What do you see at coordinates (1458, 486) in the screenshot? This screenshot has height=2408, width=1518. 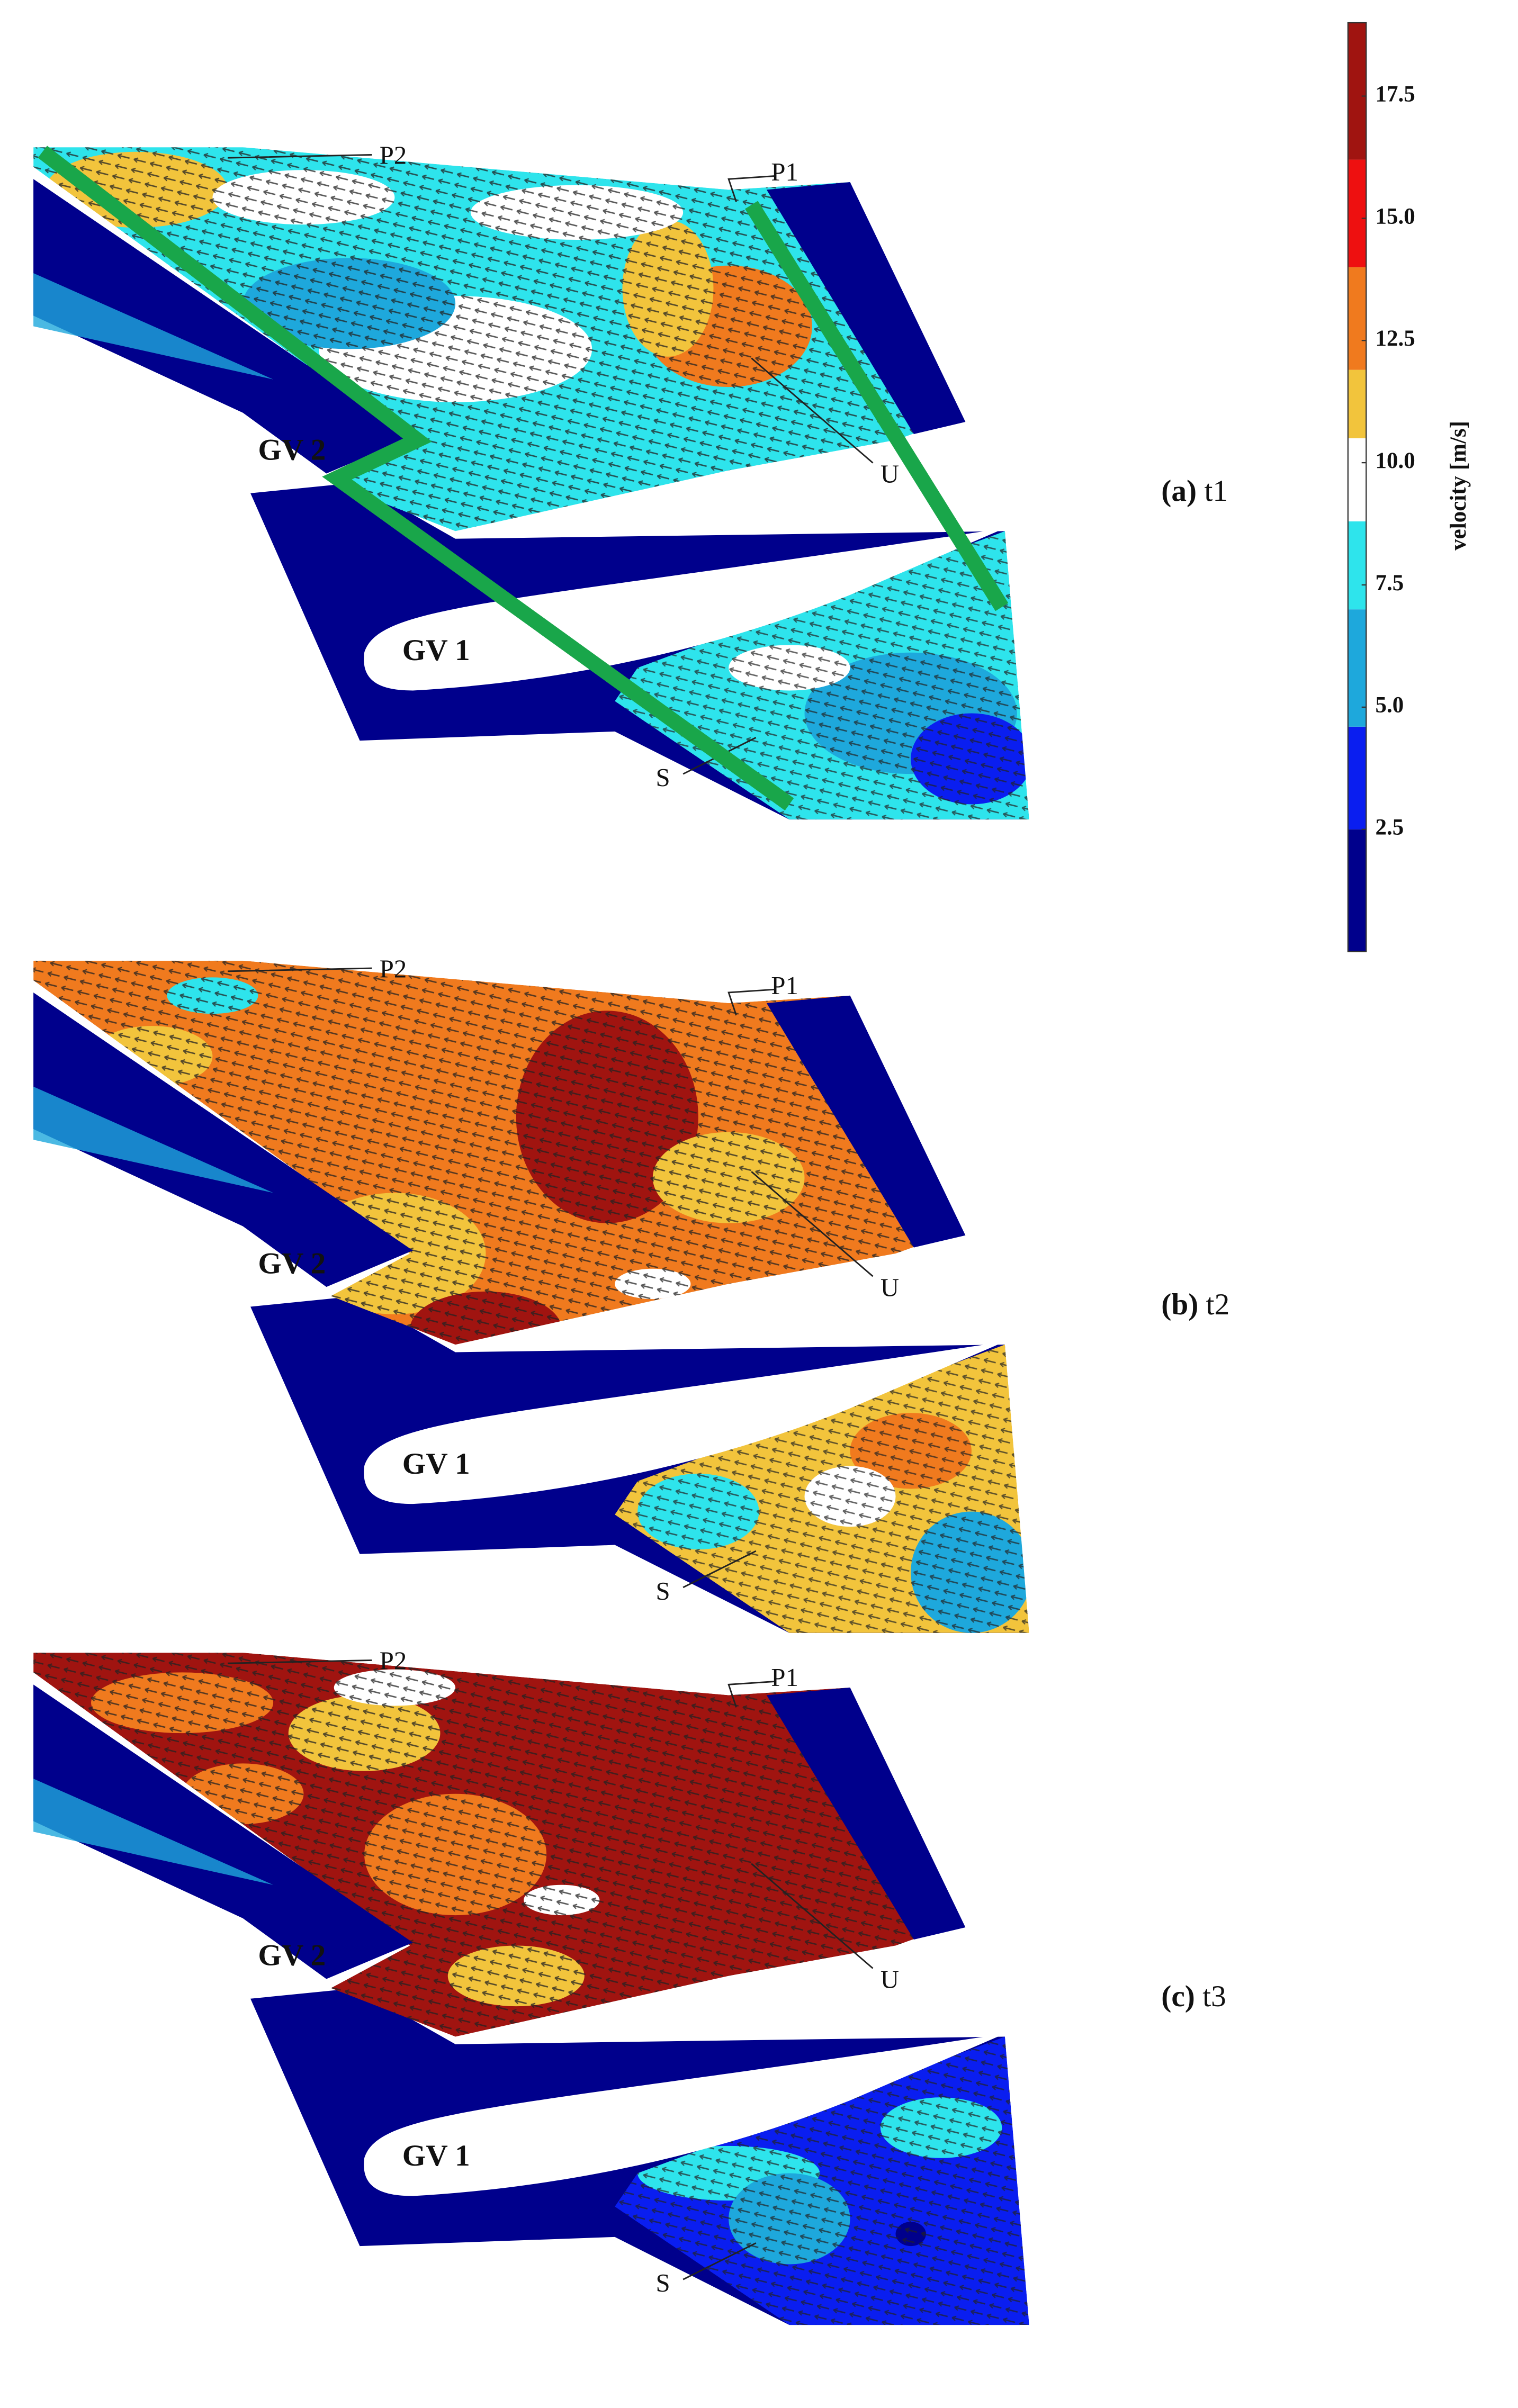 I see `colorbar-label: velocity [m/s]` at bounding box center [1458, 486].